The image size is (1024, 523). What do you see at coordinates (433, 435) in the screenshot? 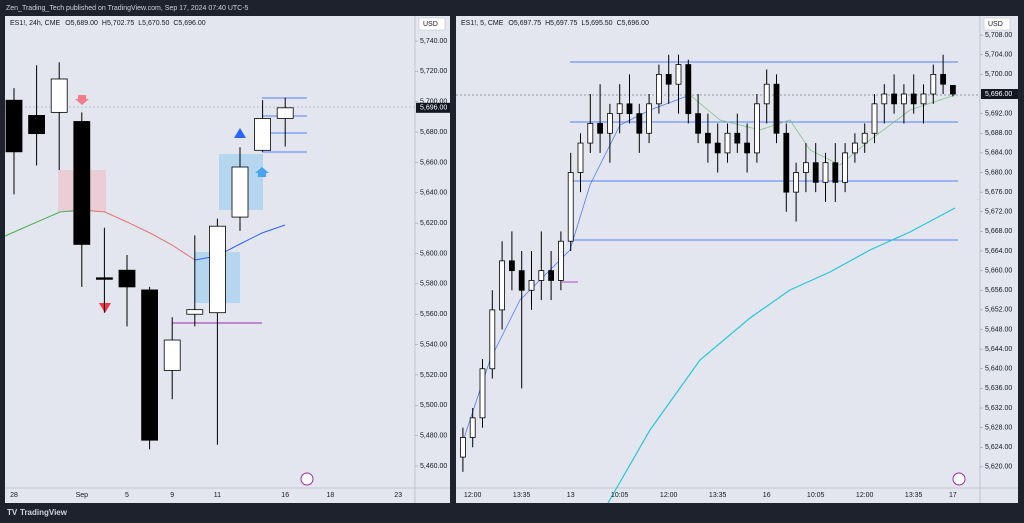
I see `y-tick-label: 5,480.00` at bounding box center [433, 435].